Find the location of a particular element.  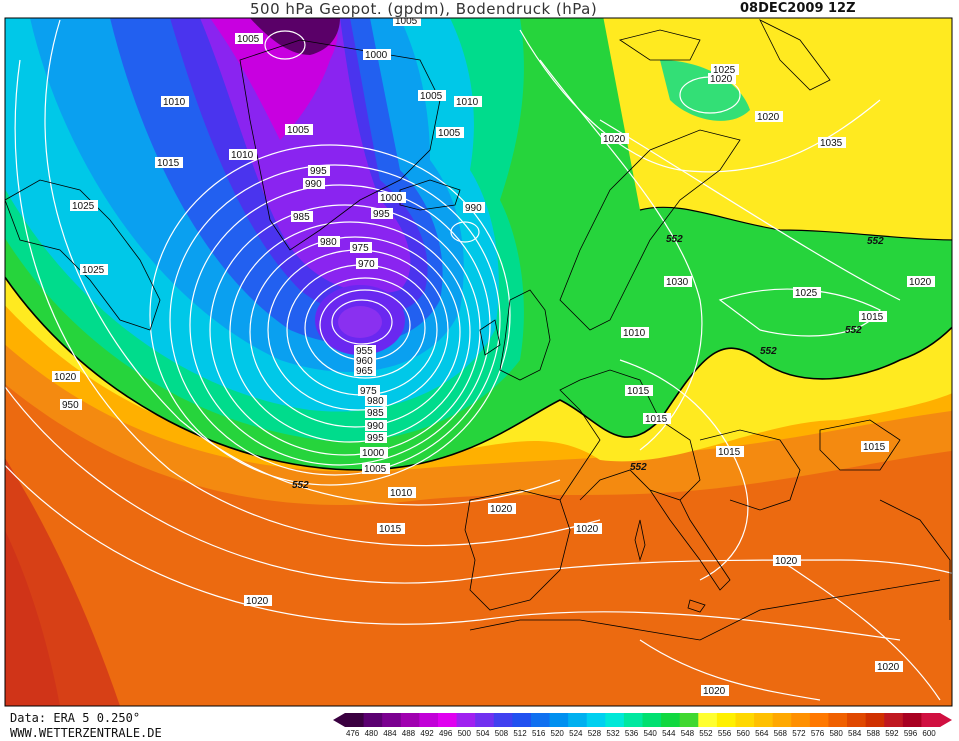

legend-tick-label: 548 is located at coordinates (688, 733).